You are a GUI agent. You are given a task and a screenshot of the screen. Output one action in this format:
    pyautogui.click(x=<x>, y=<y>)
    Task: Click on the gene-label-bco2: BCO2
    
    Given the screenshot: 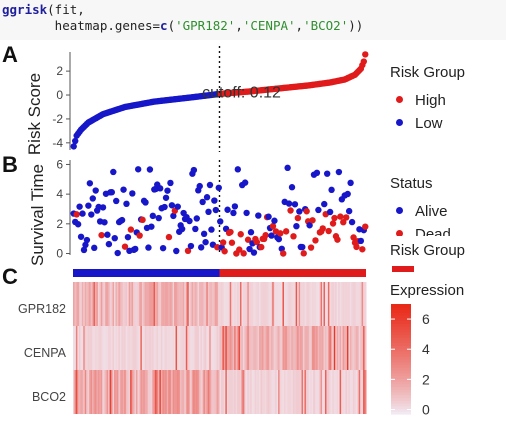 What is the action you would take?
    pyautogui.click(x=48, y=397)
    